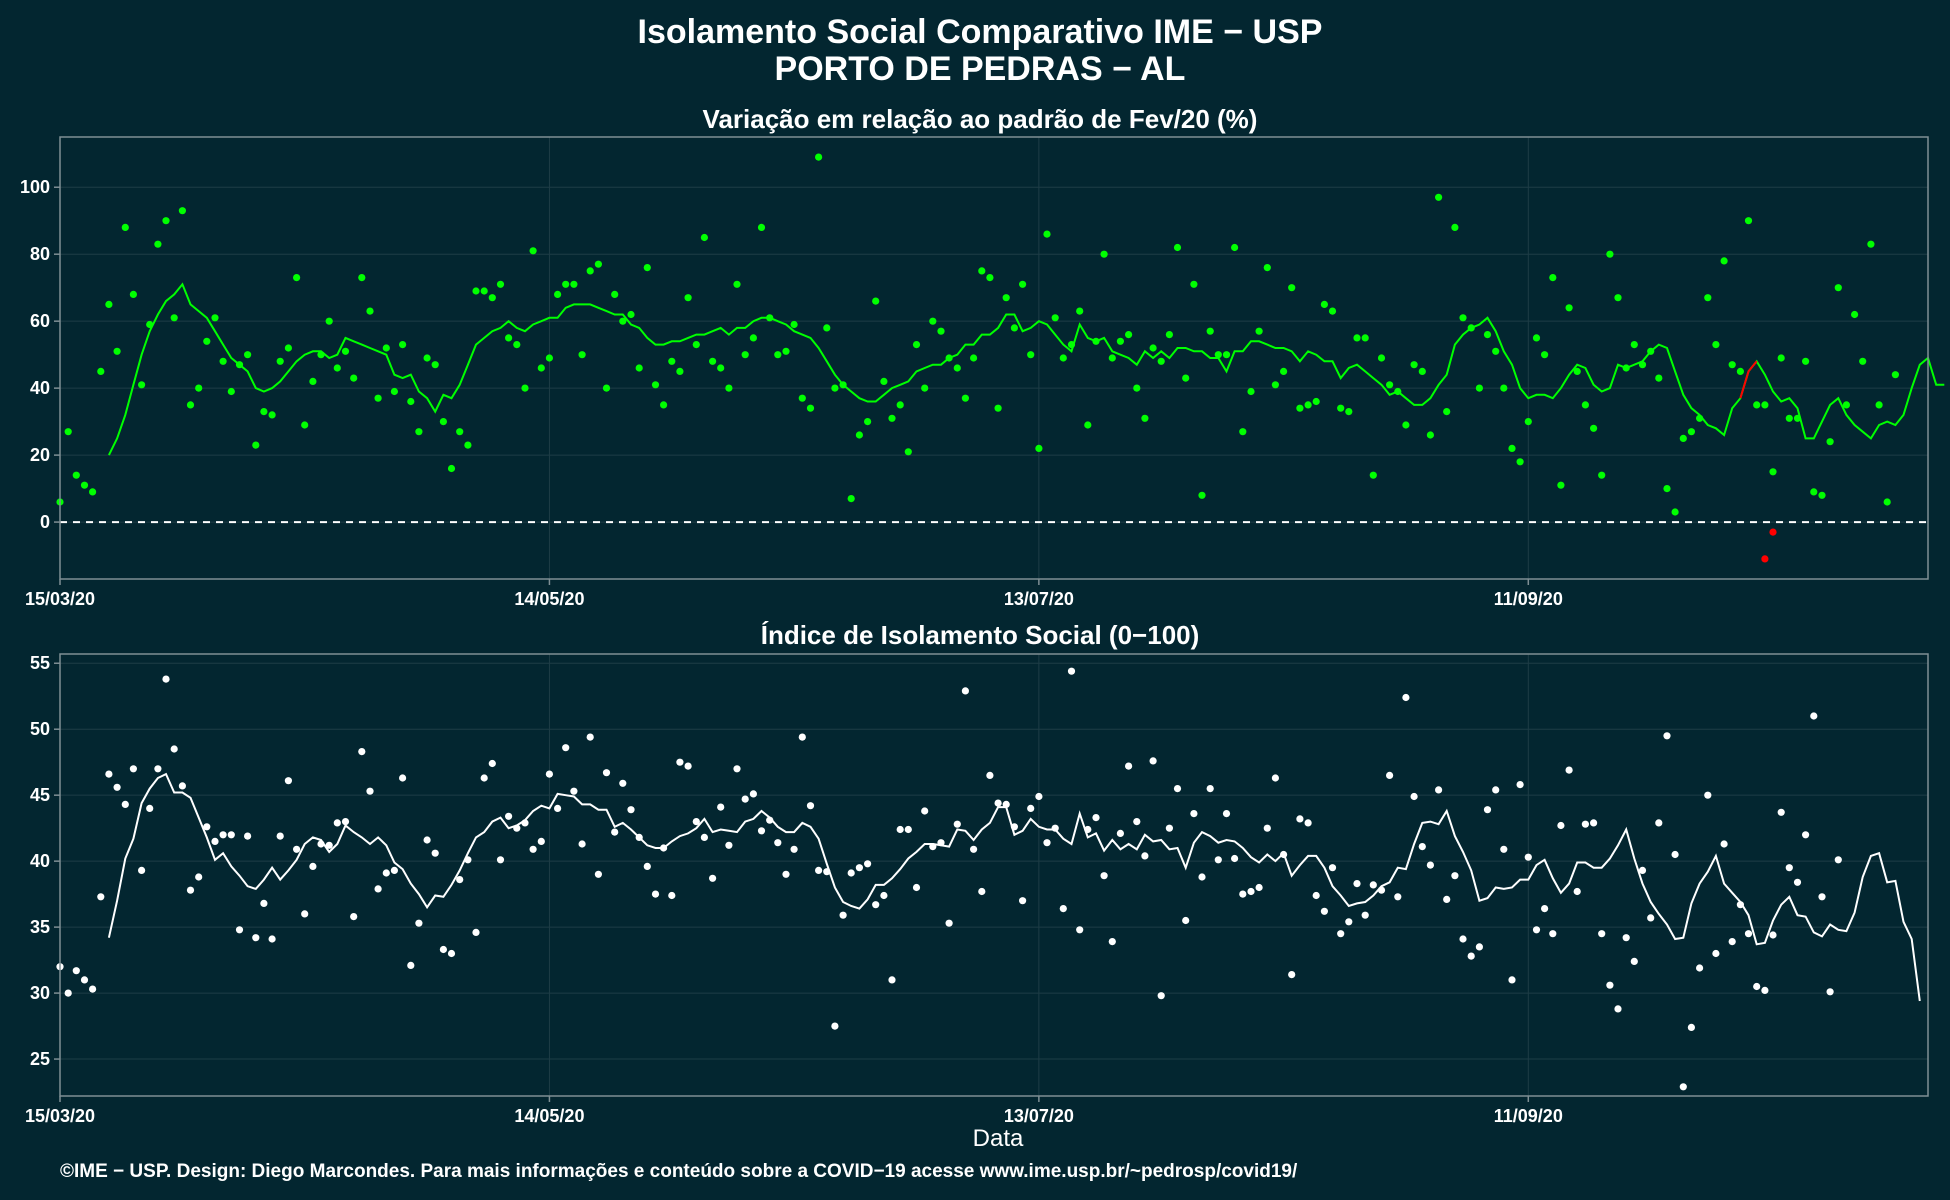 This screenshot has height=1200, width=1950. Describe the element at coordinates (980, 635) in the screenshot. I see `bottom-panel-title: Índice de Isolamento Social (0−100)` at that location.